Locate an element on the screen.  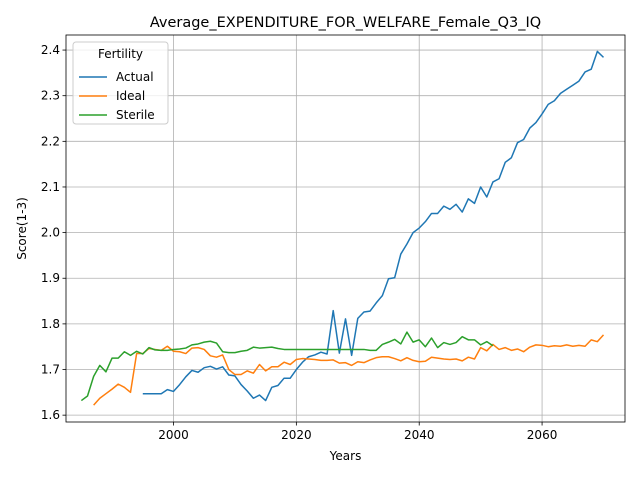
x-tick-label: 2020 is located at coordinates (296, 435).